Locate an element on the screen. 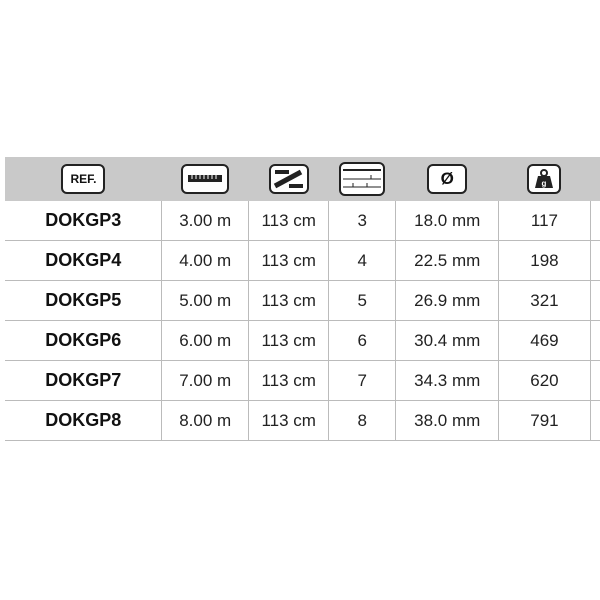 This screenshot has width=600, height=600. cell-length: 3.00 m is located at coordinates (205, 221).